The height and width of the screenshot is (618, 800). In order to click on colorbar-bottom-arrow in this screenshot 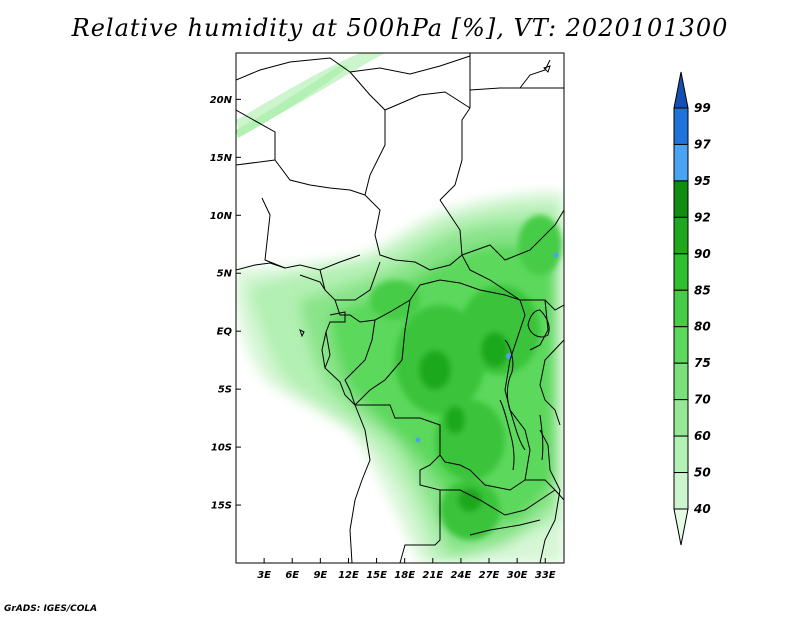, I will do `click(681, 527)`.